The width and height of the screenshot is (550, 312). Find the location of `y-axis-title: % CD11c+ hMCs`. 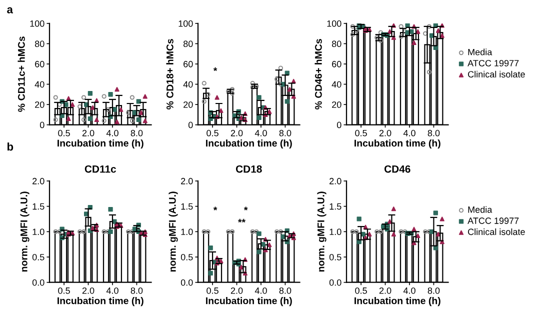

y-axis-title: % CD11c+ hMCs is located at coordinates (21, 74).